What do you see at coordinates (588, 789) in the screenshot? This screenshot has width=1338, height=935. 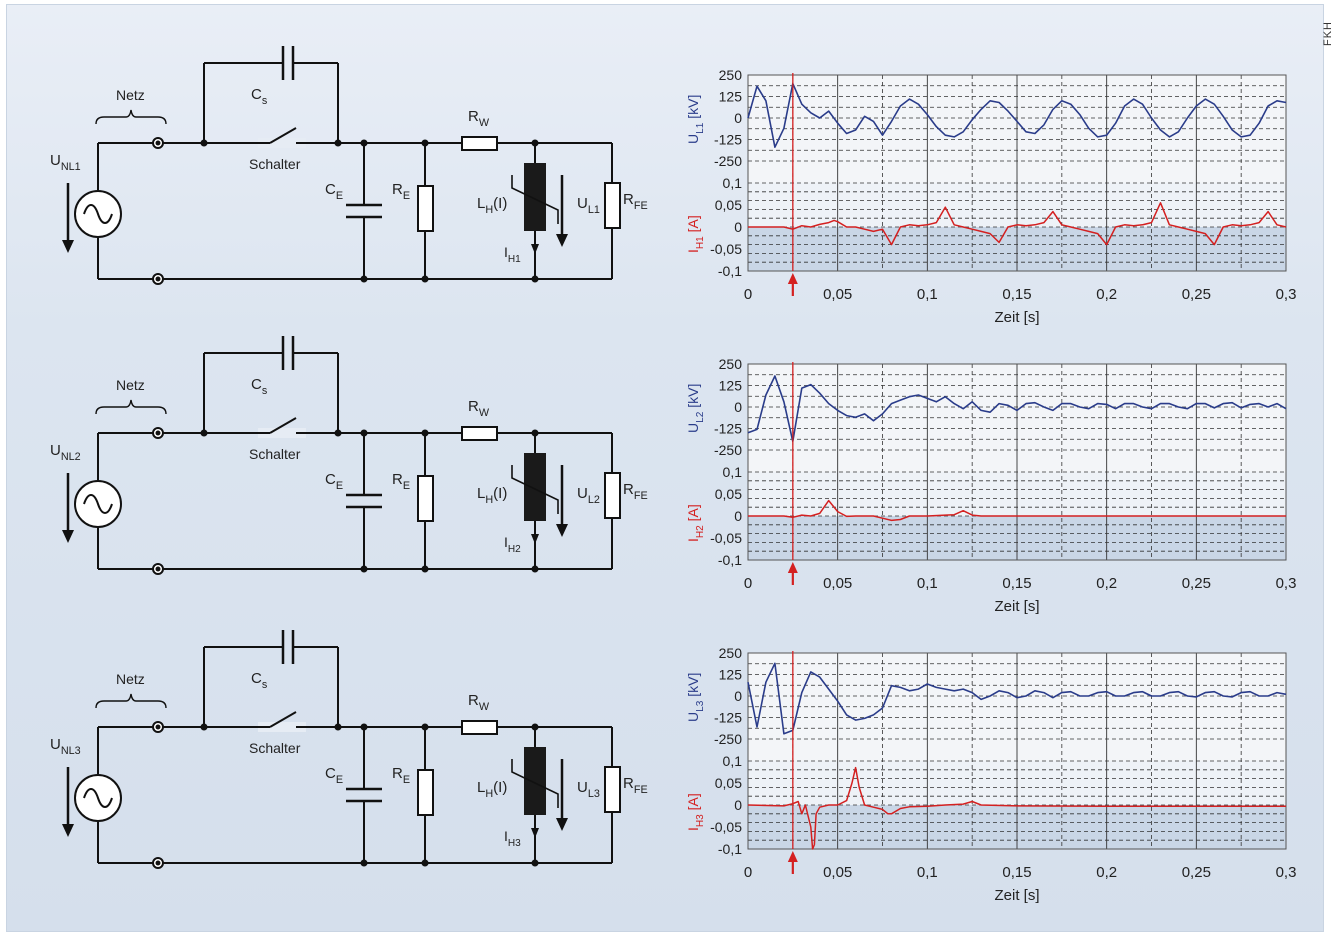 I see `ul-label-text: UL3` at bounding box center [588, 789].